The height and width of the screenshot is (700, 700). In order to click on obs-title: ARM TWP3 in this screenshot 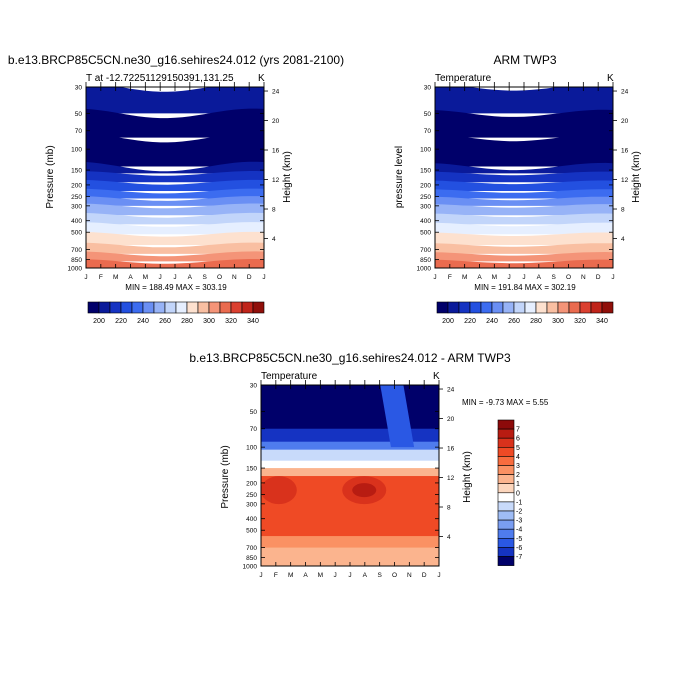, I will do `click(524, 60)`.